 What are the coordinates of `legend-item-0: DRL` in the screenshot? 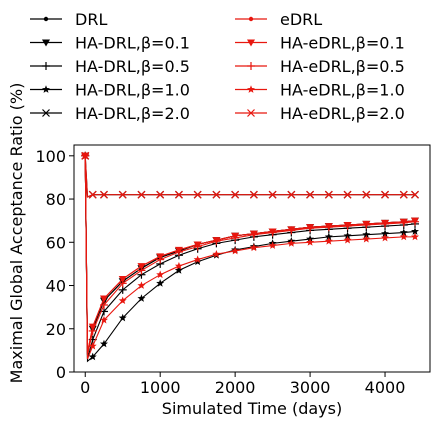 It's located at (68, 19).